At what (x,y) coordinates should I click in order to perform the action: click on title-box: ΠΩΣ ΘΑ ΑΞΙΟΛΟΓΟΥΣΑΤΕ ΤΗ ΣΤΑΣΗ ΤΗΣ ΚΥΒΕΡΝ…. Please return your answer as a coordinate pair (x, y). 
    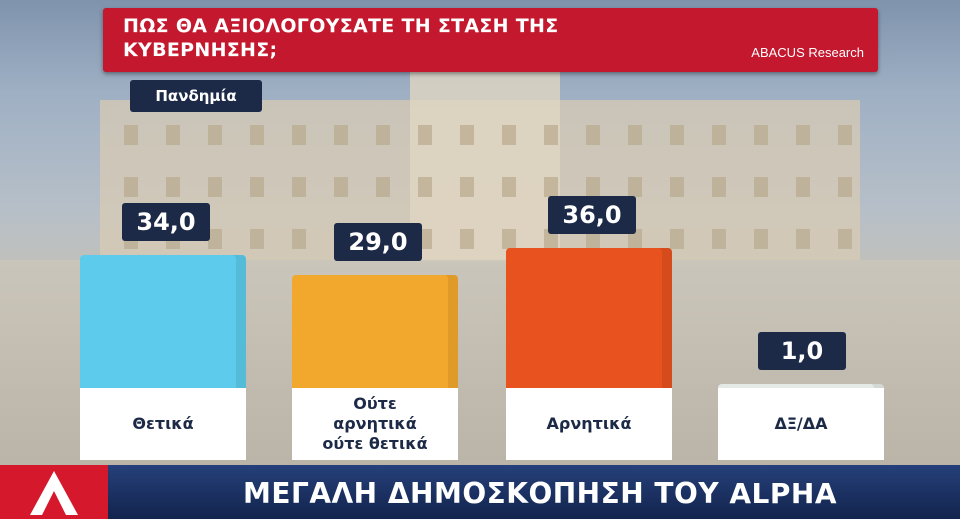
    Looking at the image, I should click on (490, 40).